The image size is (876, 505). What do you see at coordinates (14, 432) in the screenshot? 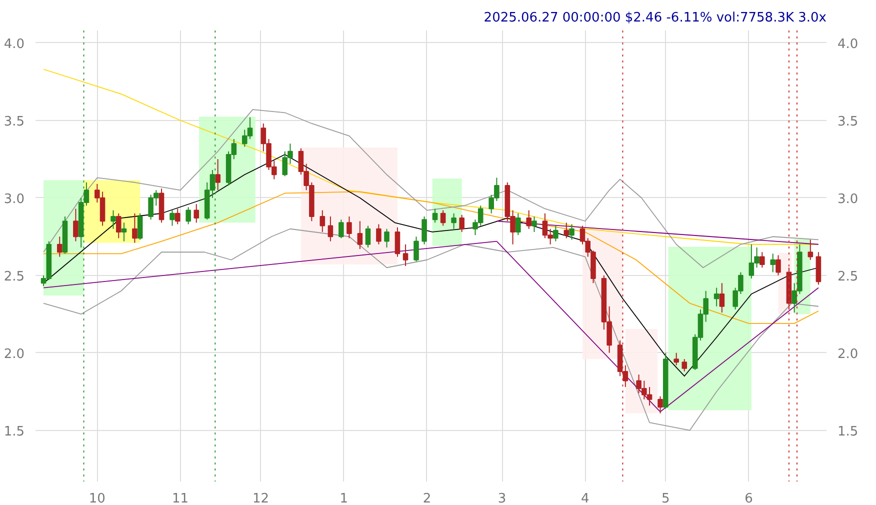
I see `y-tick-label: 1.5` at bounding box center [14, 432].